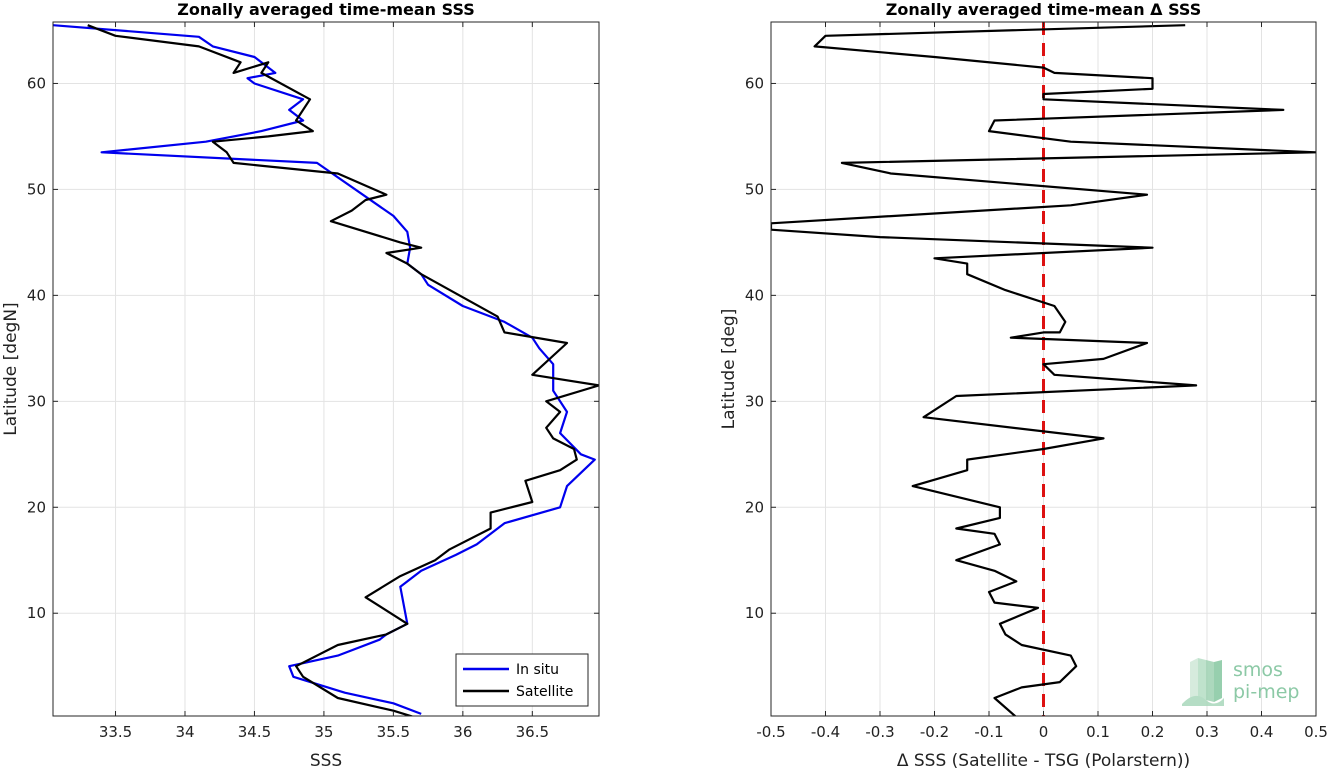  Describe the element at coordinates (934, 732) in the screenshot. I see `x-tick-label-2-3: -0.2` at that location.